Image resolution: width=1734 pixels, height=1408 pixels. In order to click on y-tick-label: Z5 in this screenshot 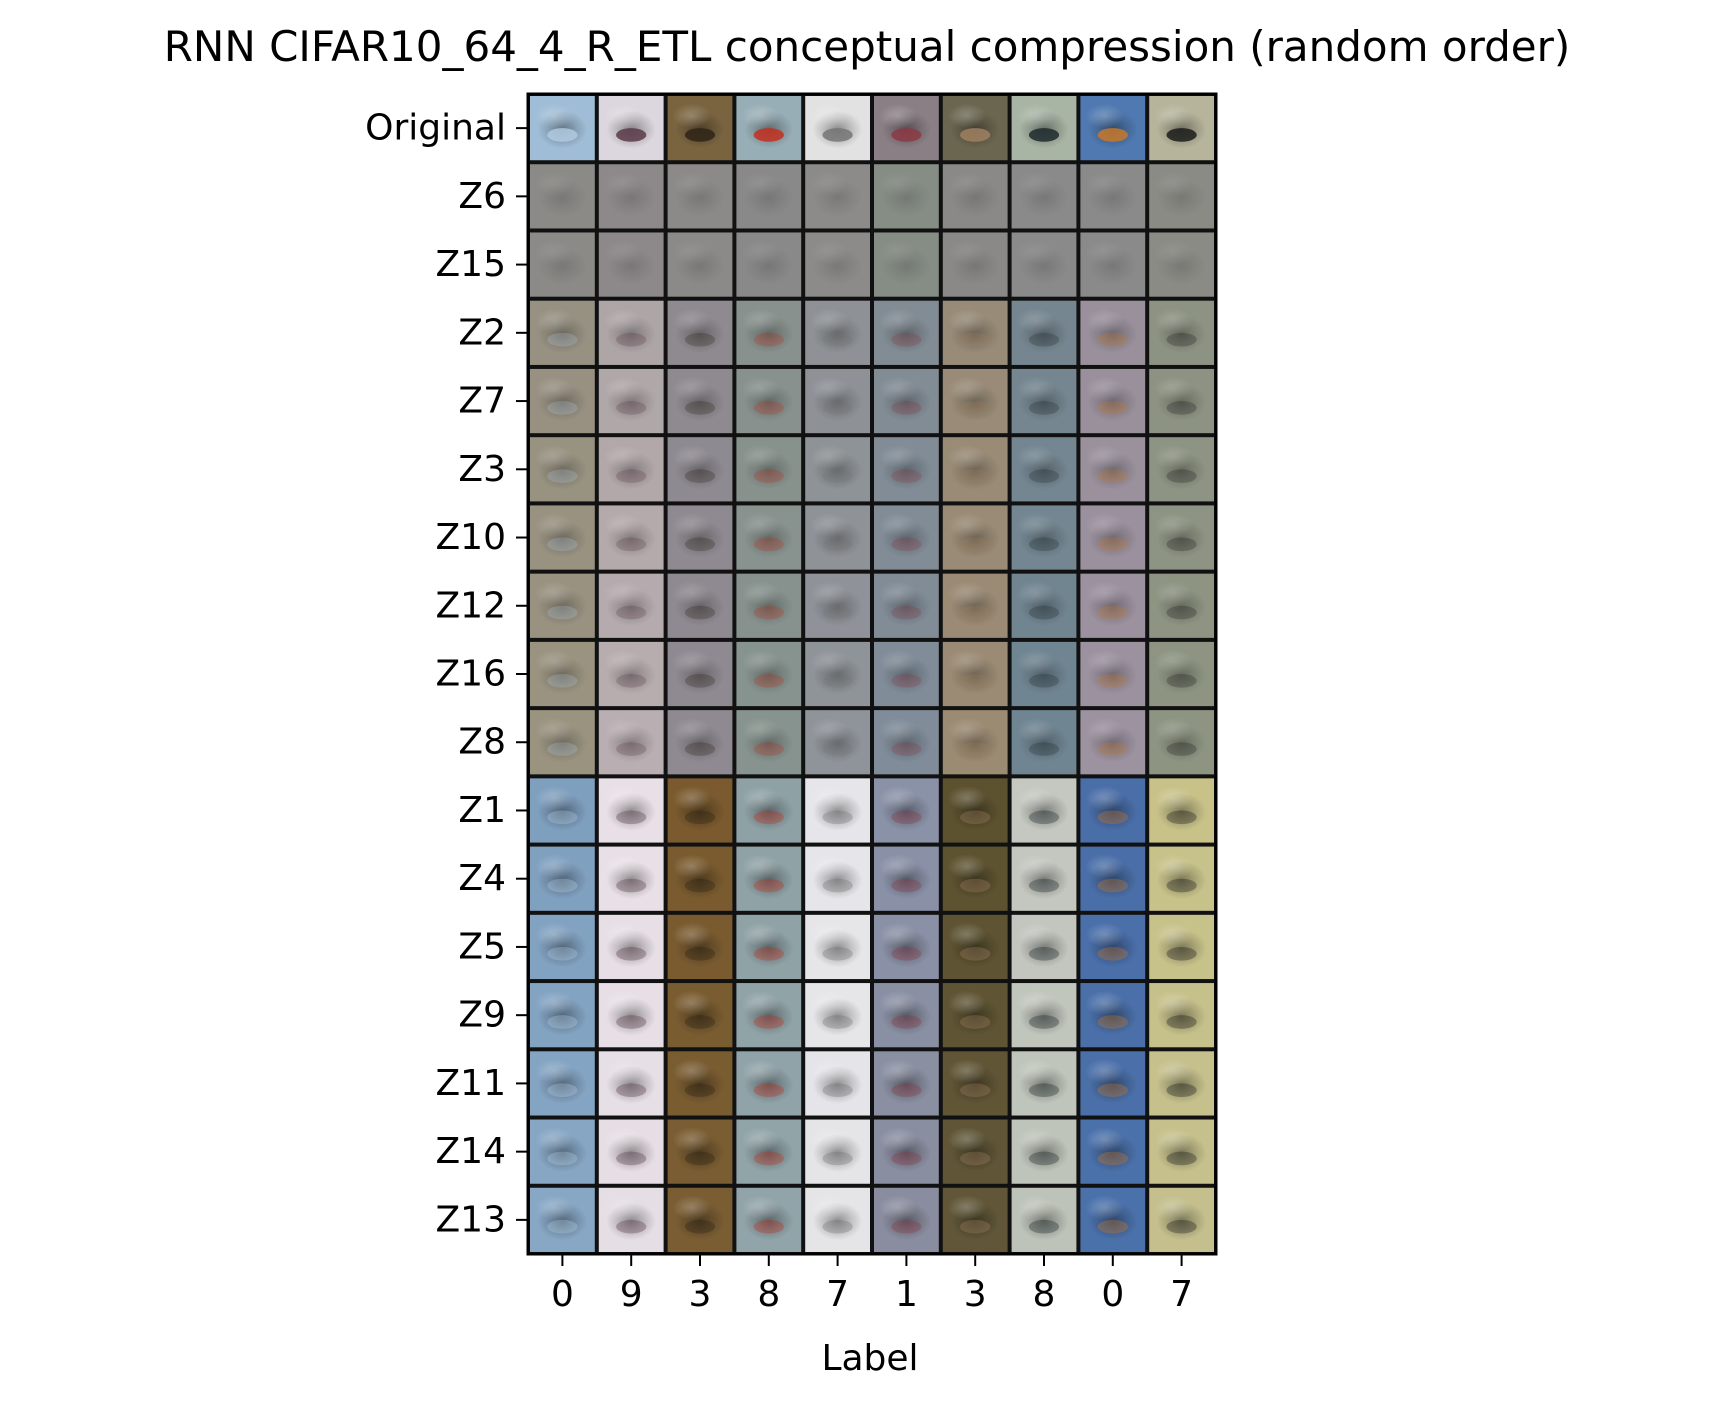, I will do `click(482, 946)`.